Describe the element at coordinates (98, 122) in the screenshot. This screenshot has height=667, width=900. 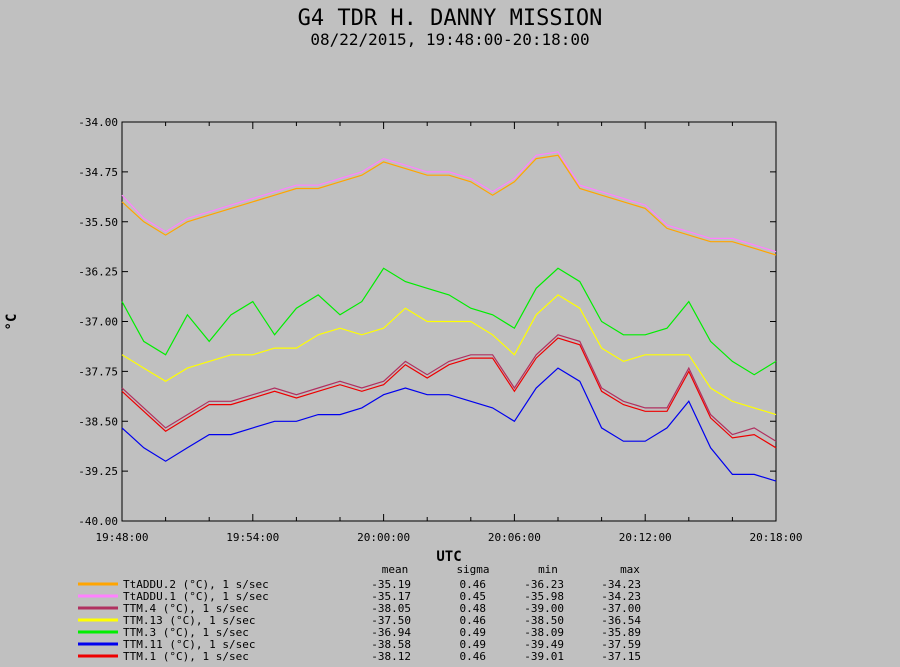
I see `y-tick-label: -34.00` at that location.